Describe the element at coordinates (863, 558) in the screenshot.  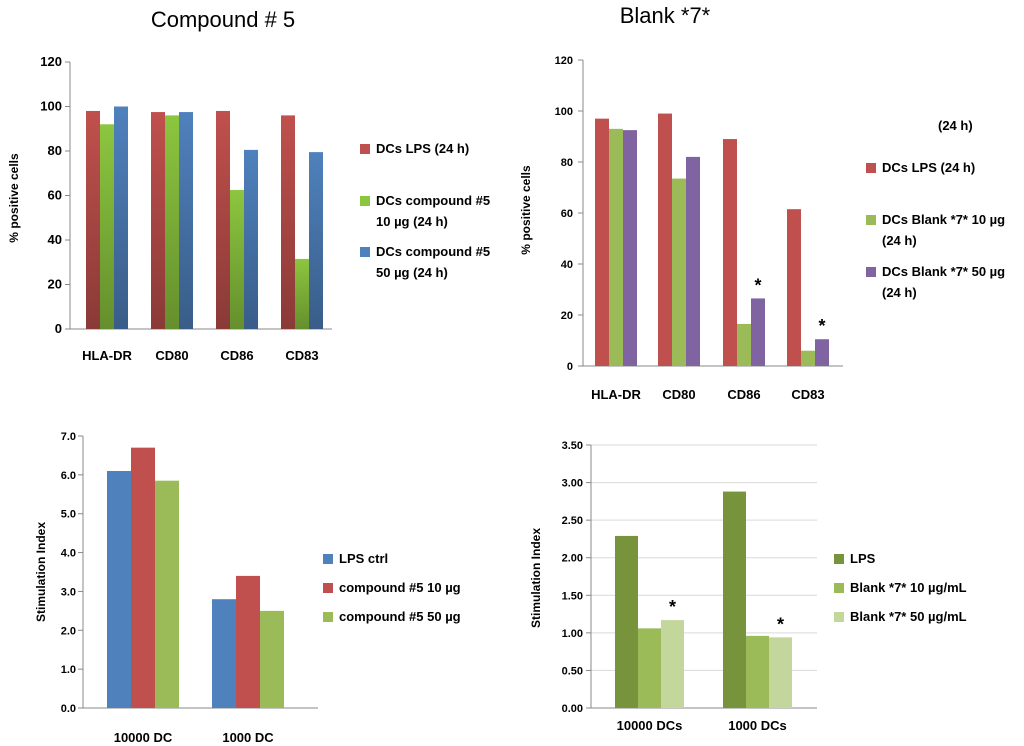
I see `legend-label: LPS` at that location.